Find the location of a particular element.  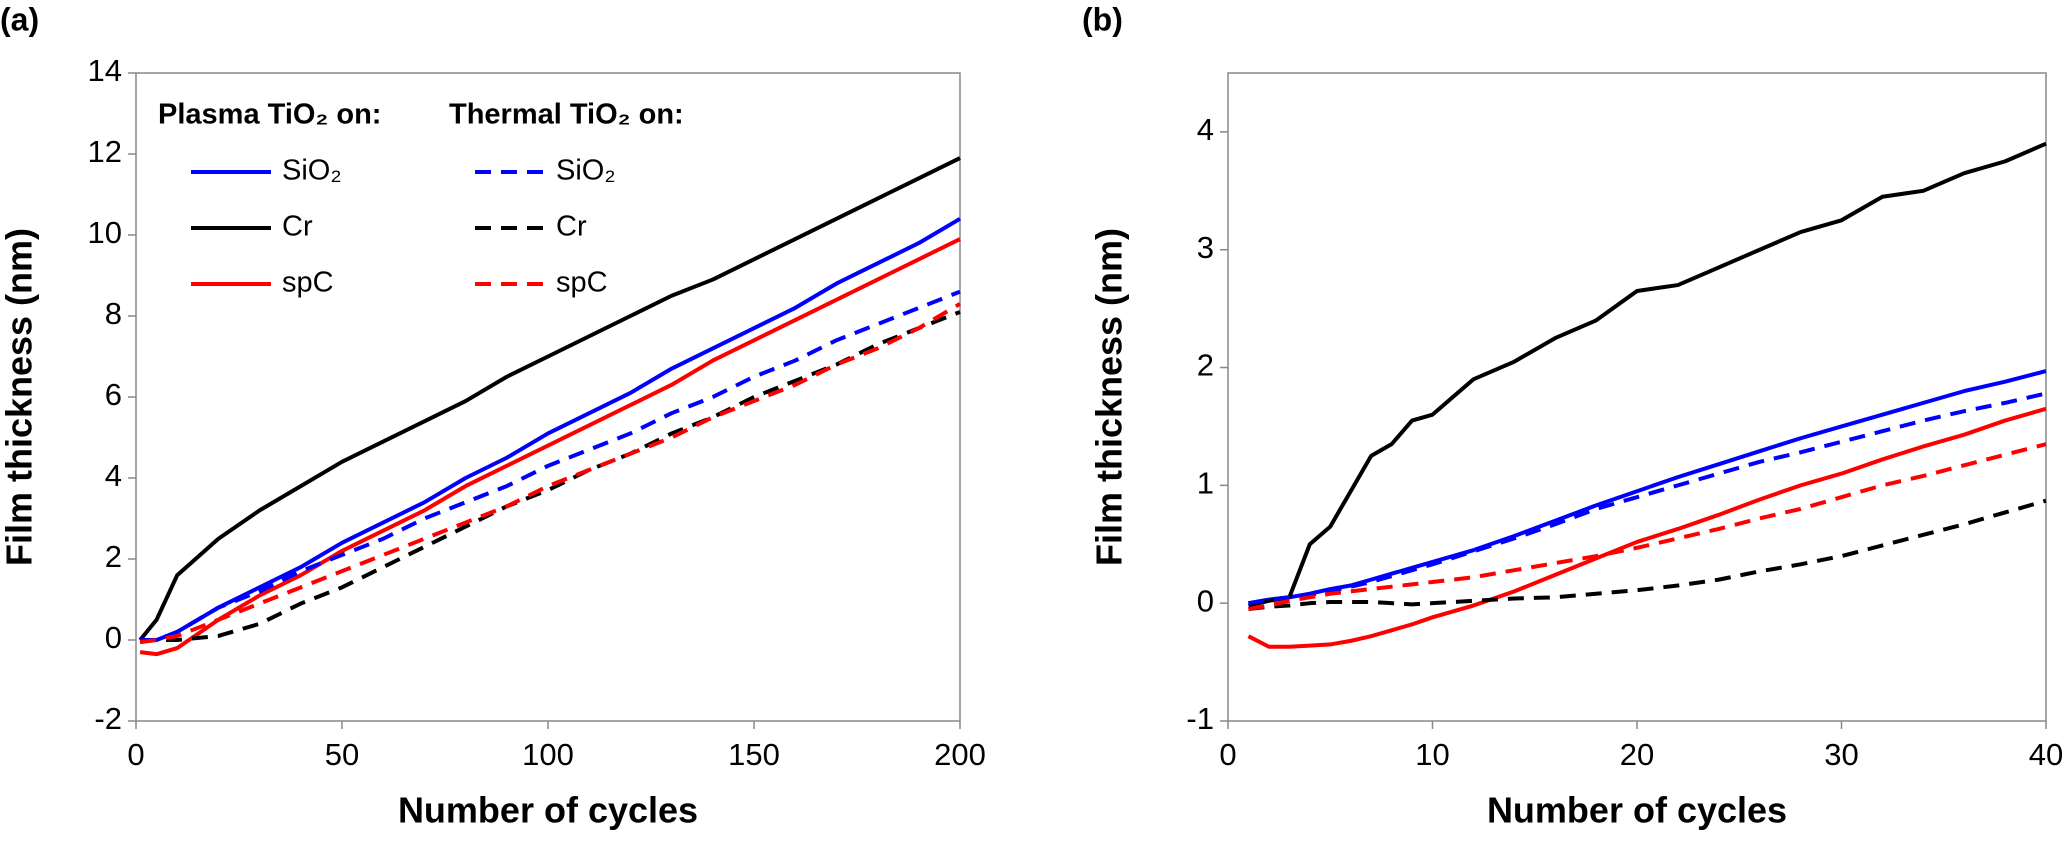

y-tick-label: -2 is located at coordinates (108, 718).